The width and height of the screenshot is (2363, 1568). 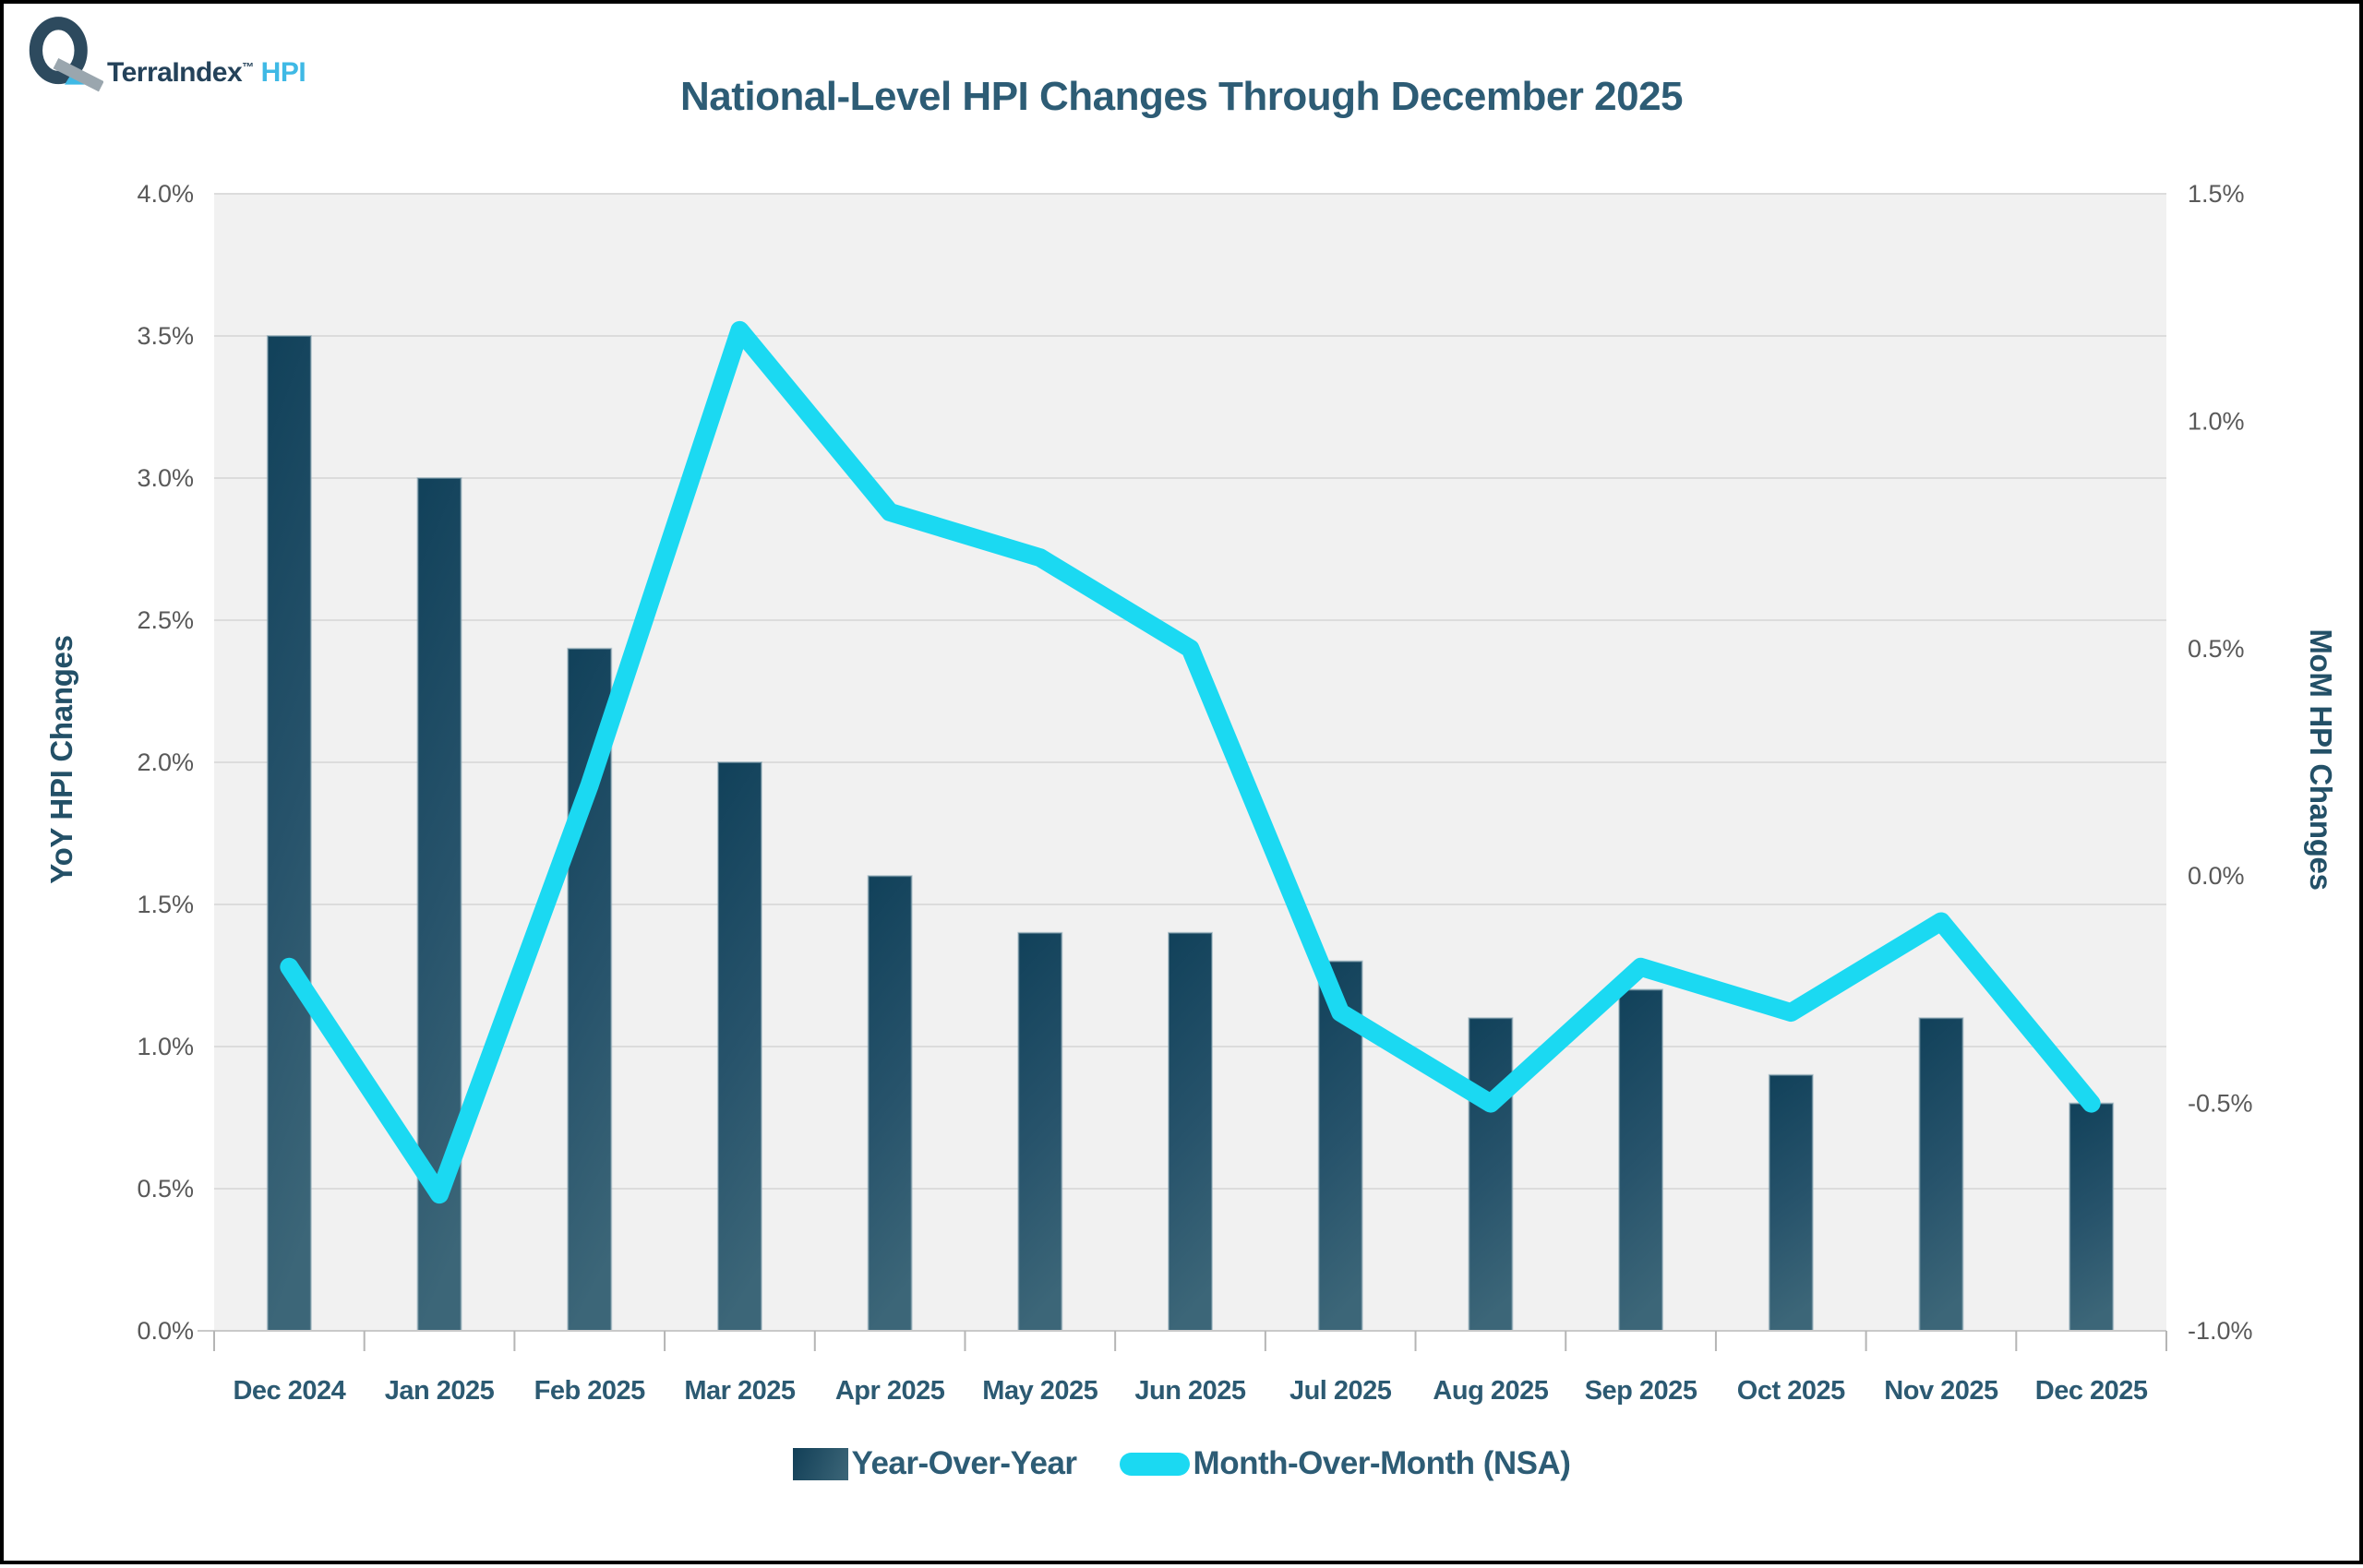 What do you see at coordinates (165, 194) in the screenshot?
I see `svg-text: 4.0%` at bounding box center [165, 194].